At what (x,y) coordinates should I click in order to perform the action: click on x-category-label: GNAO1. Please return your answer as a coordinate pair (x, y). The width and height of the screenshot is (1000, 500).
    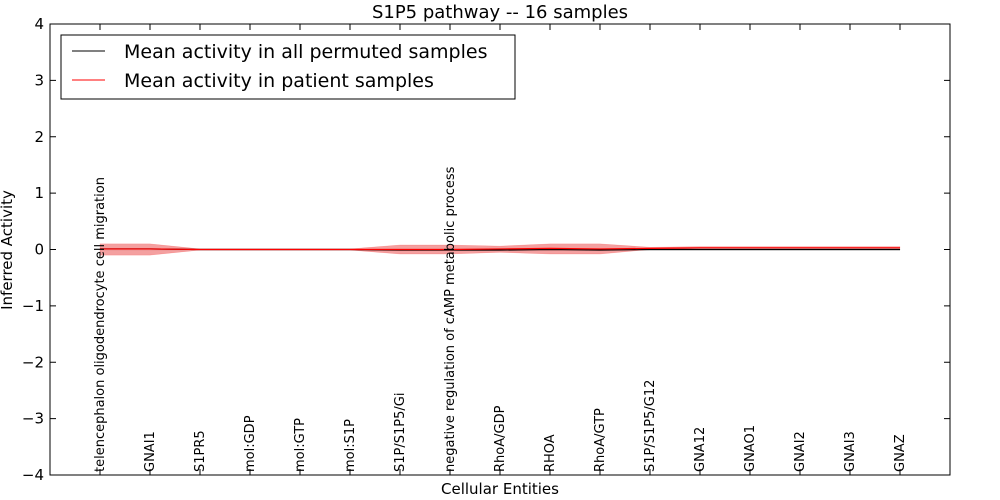
    Looking at the image, I should click on (750, 448).